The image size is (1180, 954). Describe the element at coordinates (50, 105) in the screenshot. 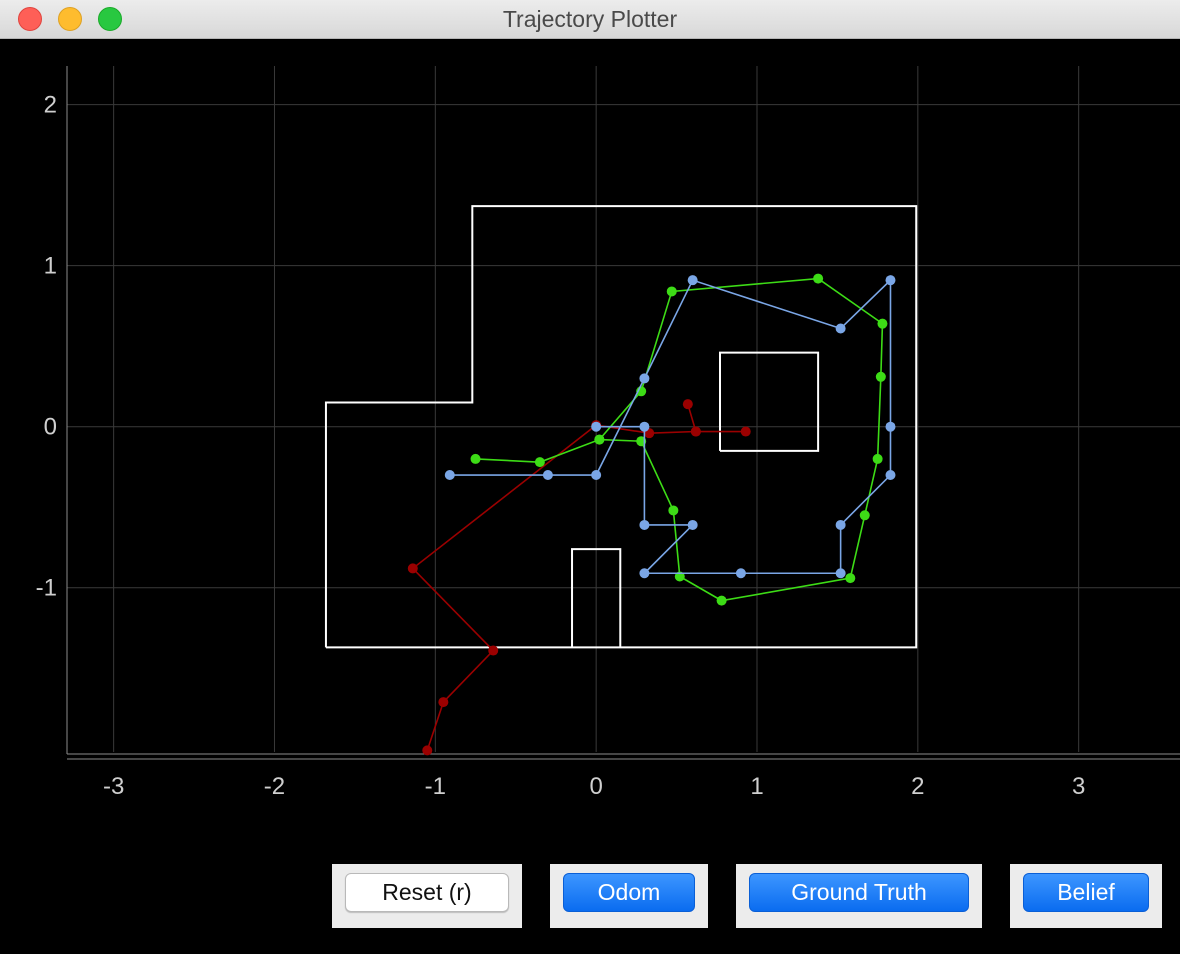

I see `y-tick-label: 2` at that location.